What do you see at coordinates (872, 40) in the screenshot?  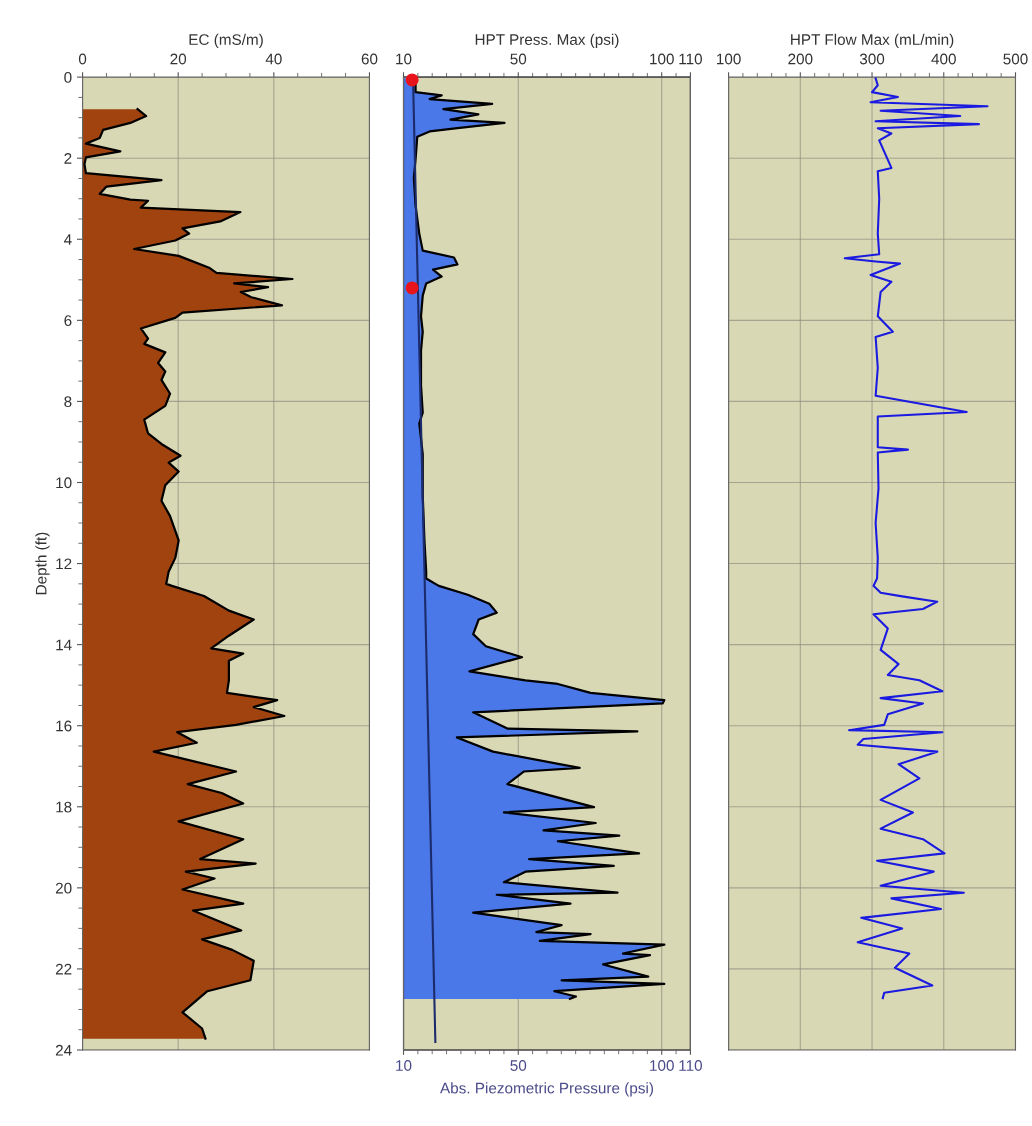 I see `x-axis-title: HPT Flow Max (mL/min)` at bounding box center [872, 40].